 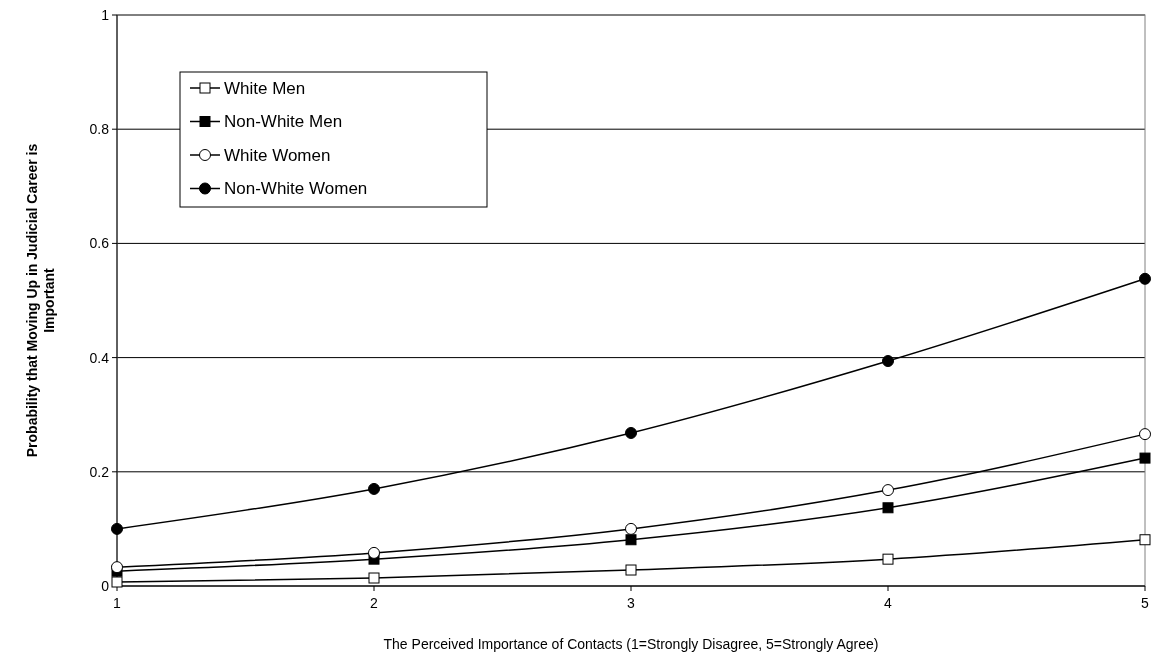 I want to click on x-tick-label: 3, so click(x=631, y=603).